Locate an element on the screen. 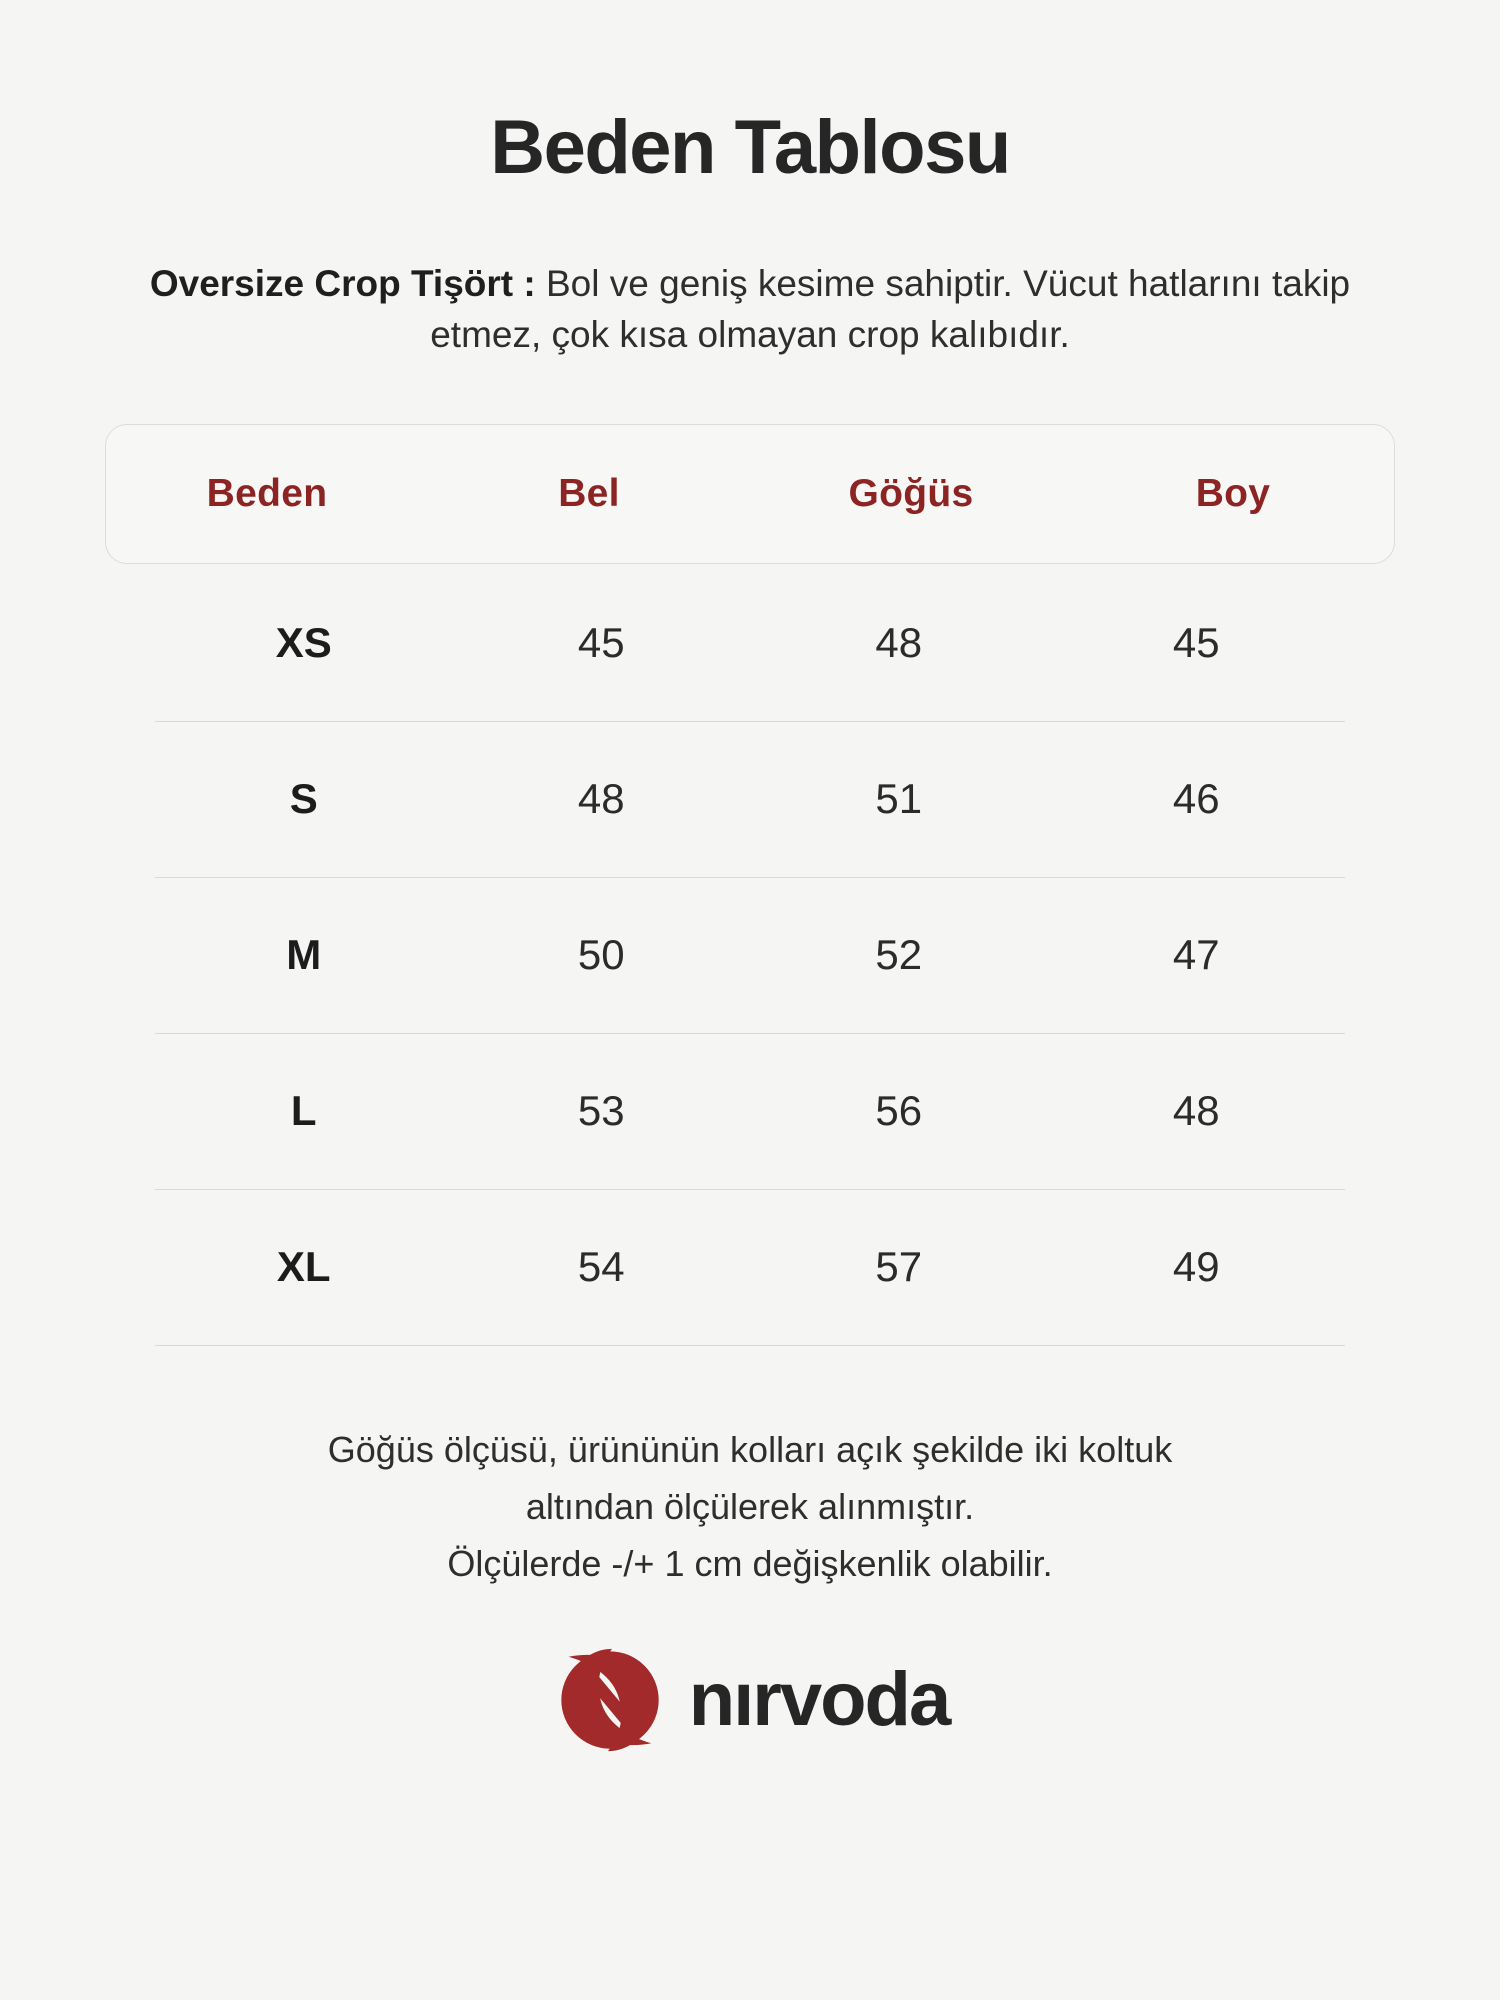 The height and width of the screenshot is (2000, 1500). note-line-3: Ölçülerde -/+ 1 cm değişkenlik olabilir. is located at coordinates (750, 1564).